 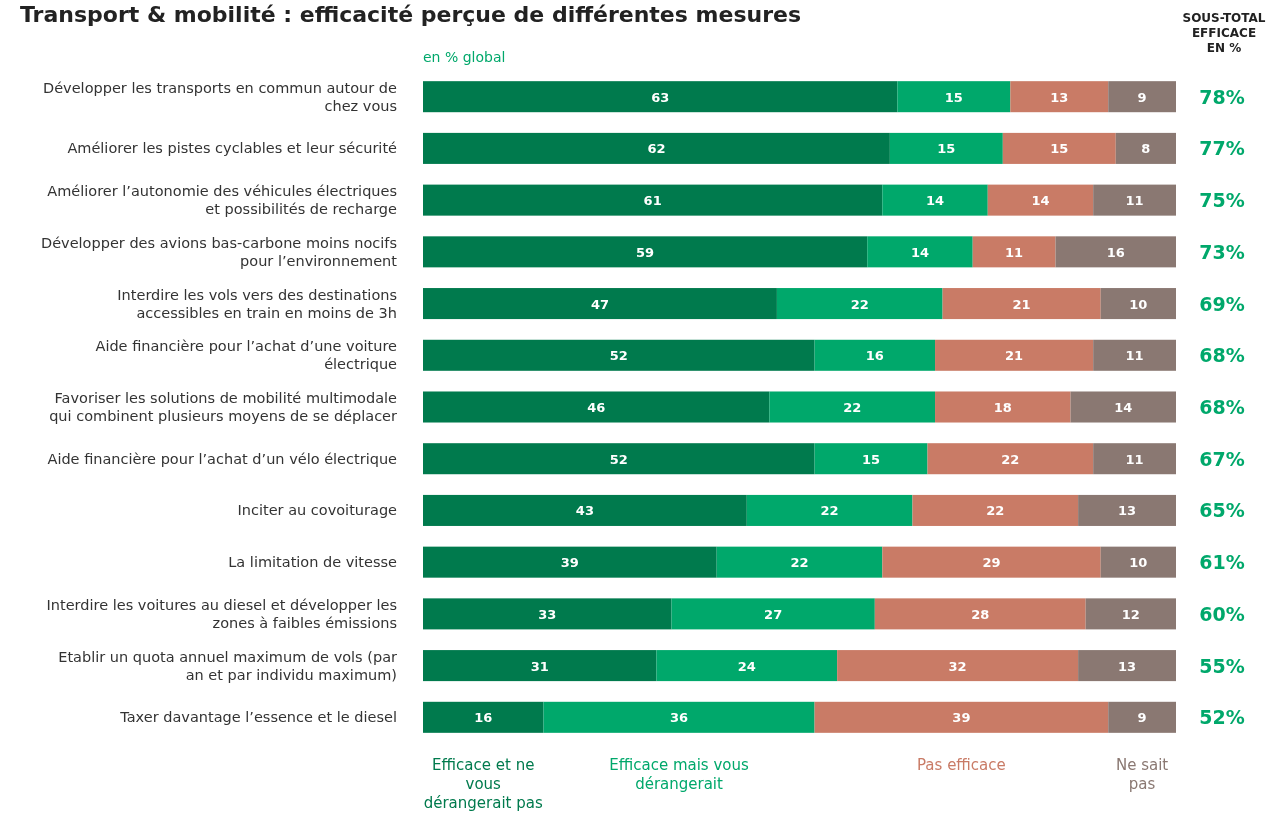 I want to click on y-tick-label: La limitation de vitesse, so click(x=313, y=562).